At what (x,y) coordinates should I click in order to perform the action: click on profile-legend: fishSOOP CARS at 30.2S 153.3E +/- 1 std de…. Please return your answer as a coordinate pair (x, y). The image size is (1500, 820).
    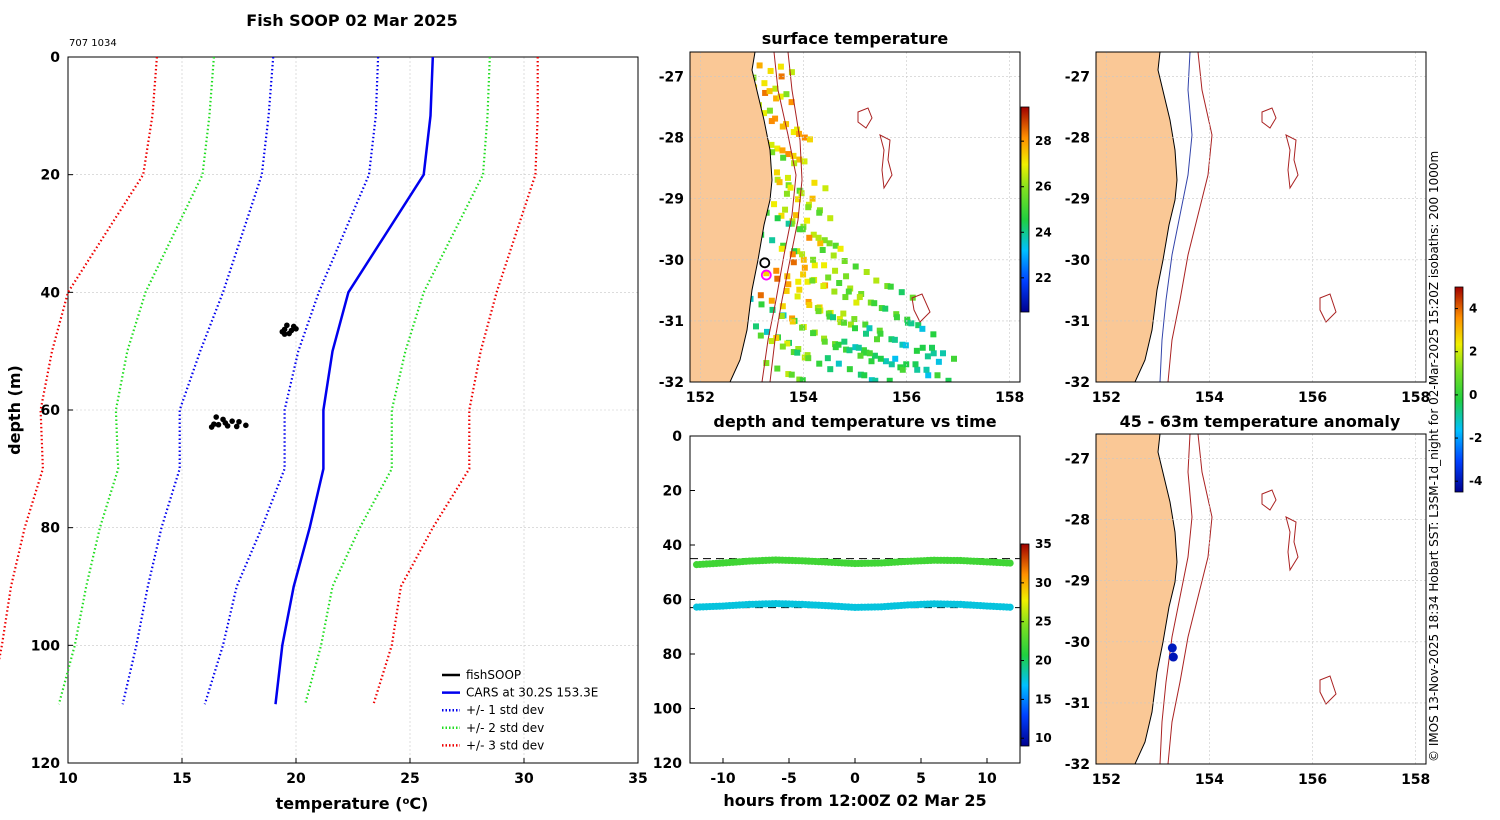
    Looking at the image, I should click on (520, 710).